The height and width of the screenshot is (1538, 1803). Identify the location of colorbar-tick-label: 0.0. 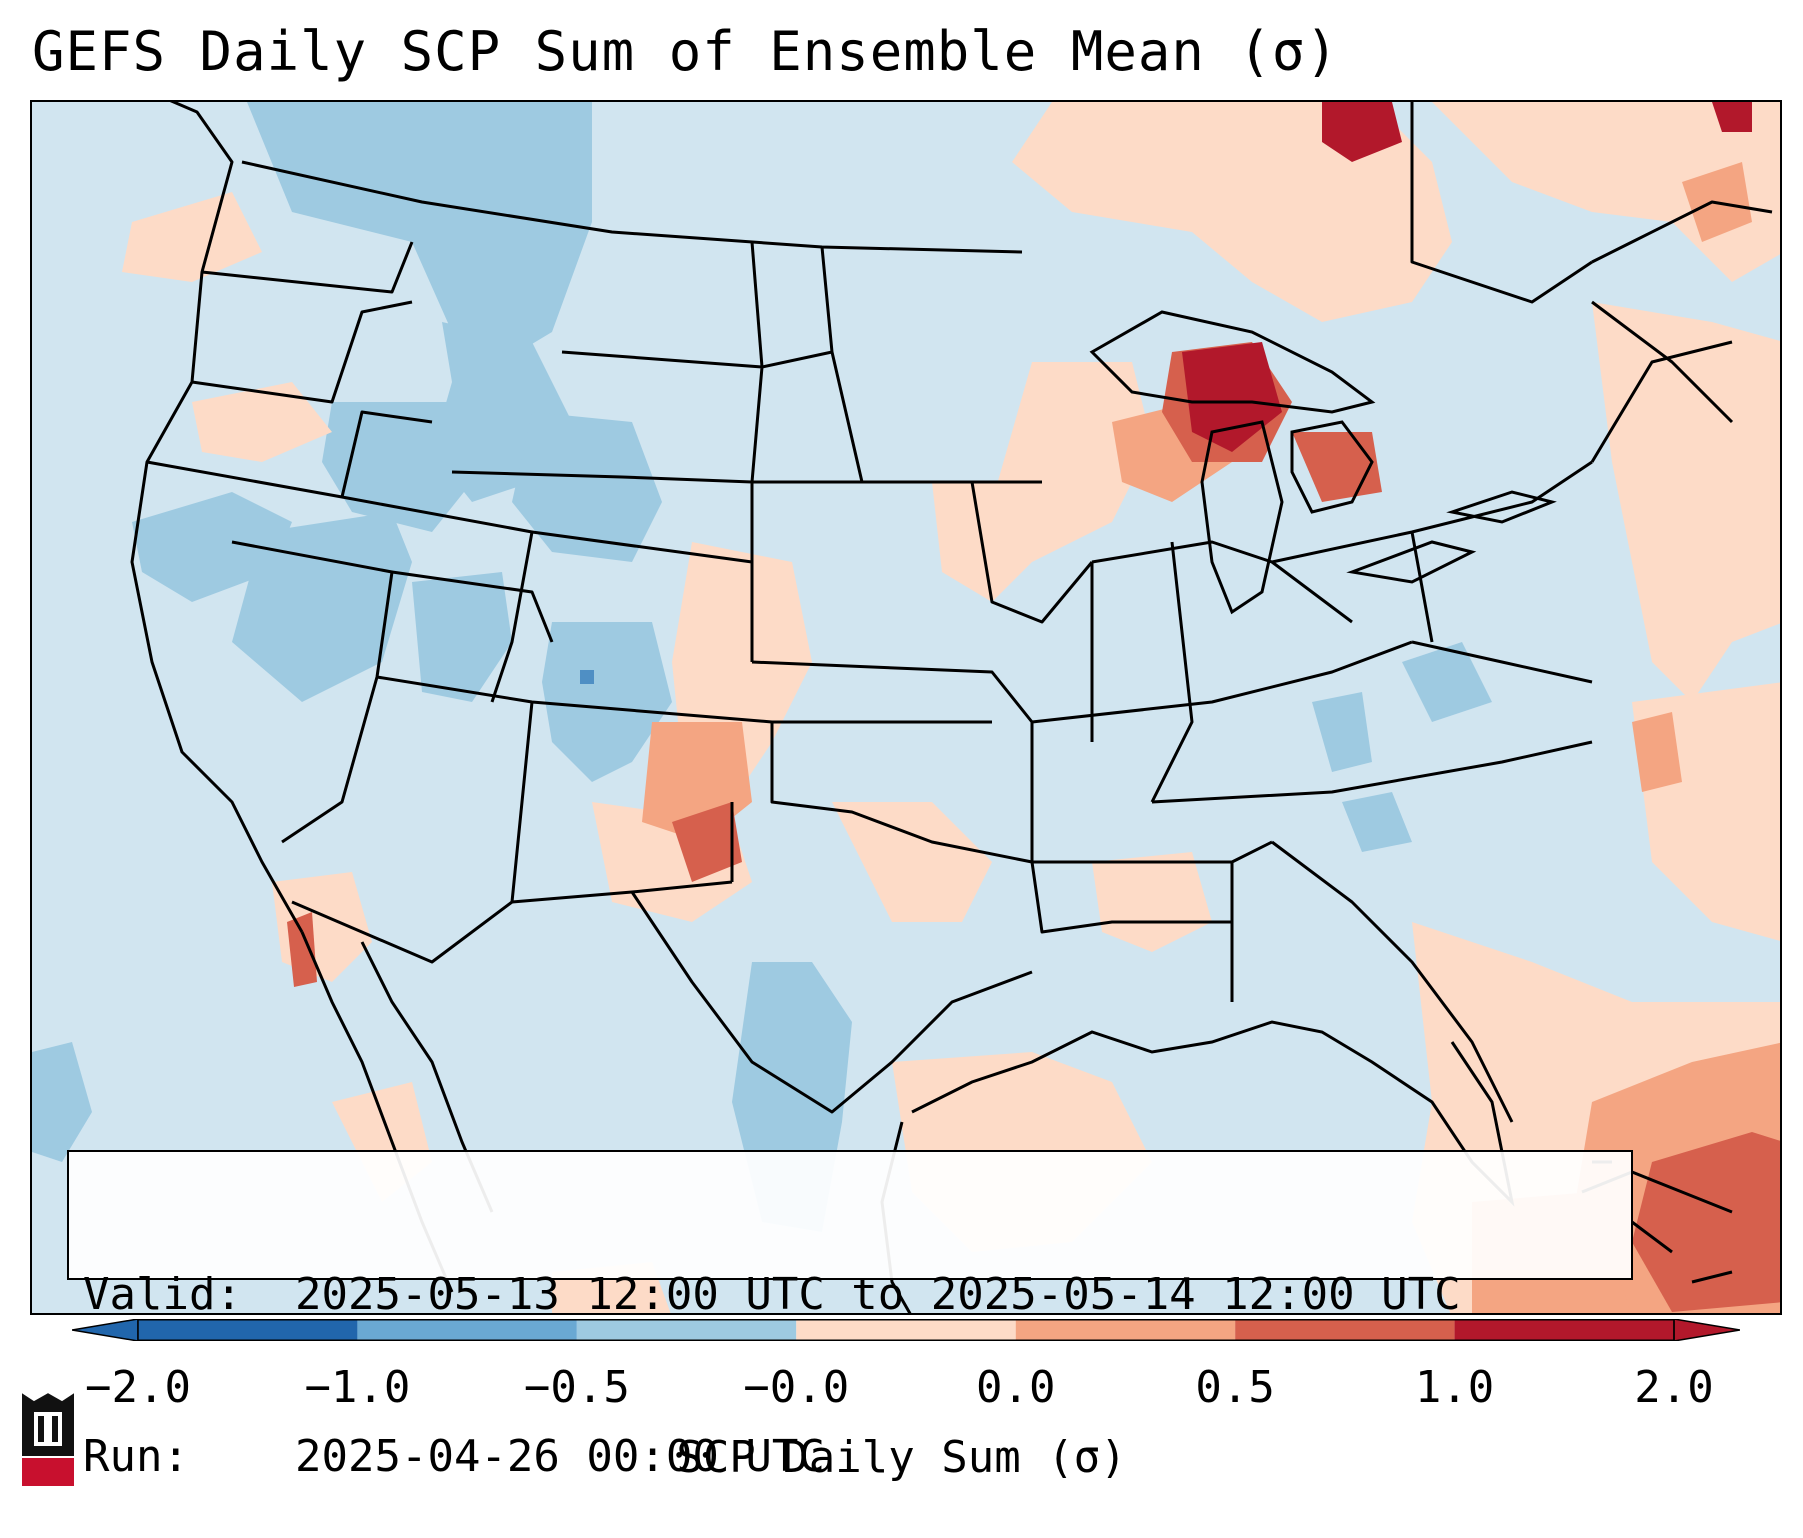
(1015, 1387).